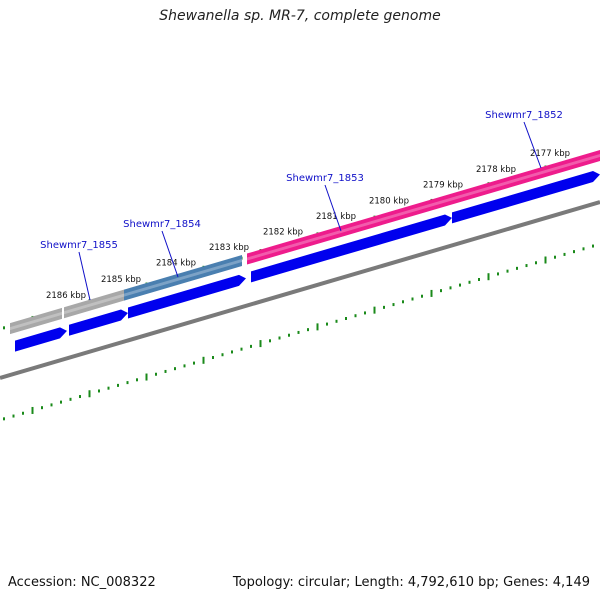  I want to click on scale-label: 2184 kbp, so click(176, 264).